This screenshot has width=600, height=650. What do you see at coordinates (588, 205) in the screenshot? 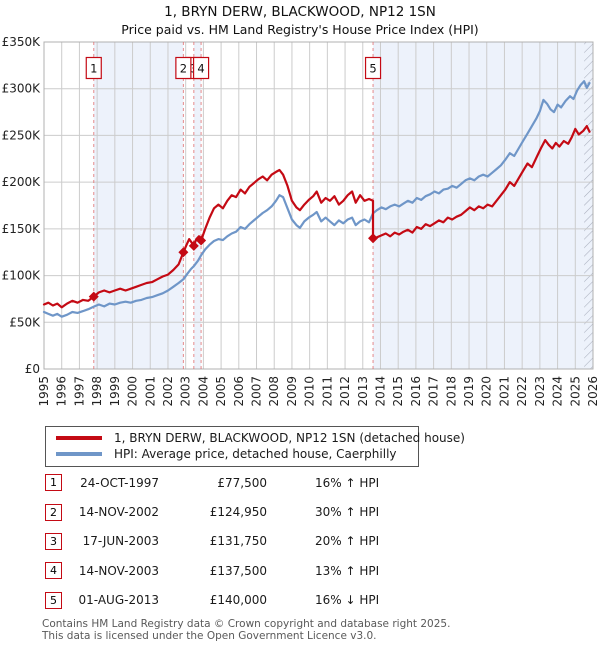
I see `future-hatch-region` at bounding box center [588, 205].